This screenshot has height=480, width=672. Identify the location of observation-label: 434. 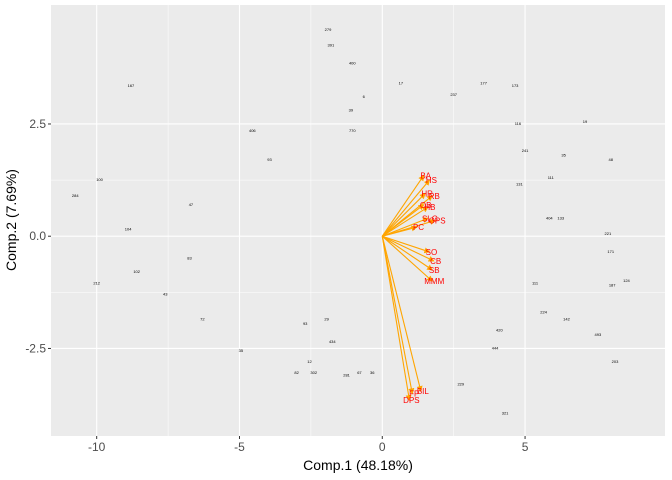
(332, 341).